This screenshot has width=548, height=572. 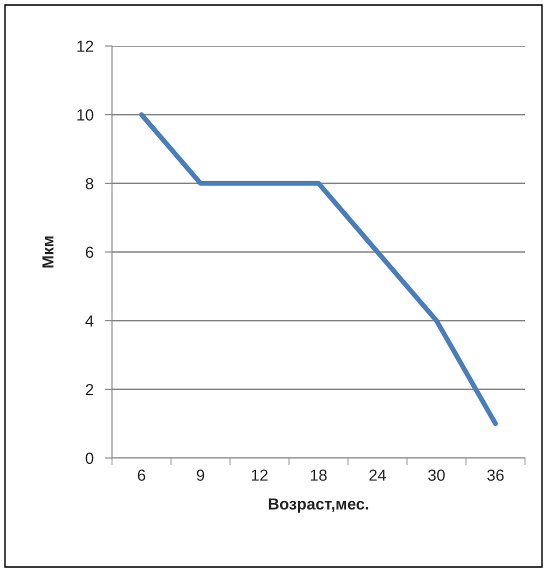 What do you see at coordinates (89, 320) in the screenshot?
I see `y-tick-label: 4` at bounding box center [89, 320].